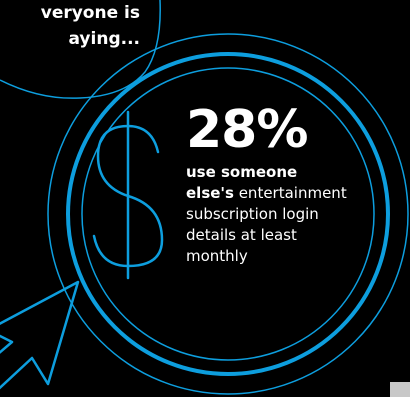 This screenshot has width=410, height=397. I want to click on dollar-sign-icon, so click(128, 195).